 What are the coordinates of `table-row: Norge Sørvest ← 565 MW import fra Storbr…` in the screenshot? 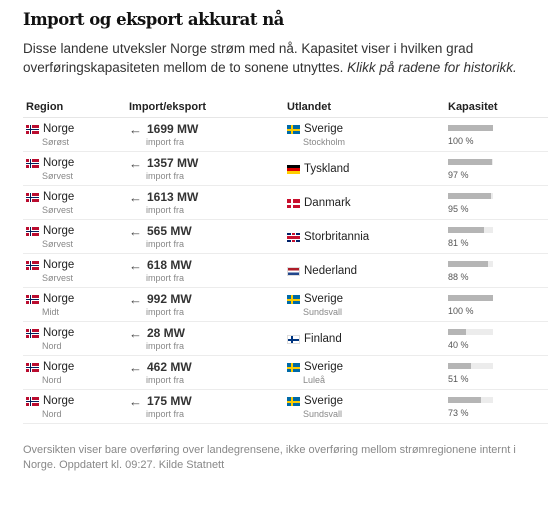 It's located at (285, 237).